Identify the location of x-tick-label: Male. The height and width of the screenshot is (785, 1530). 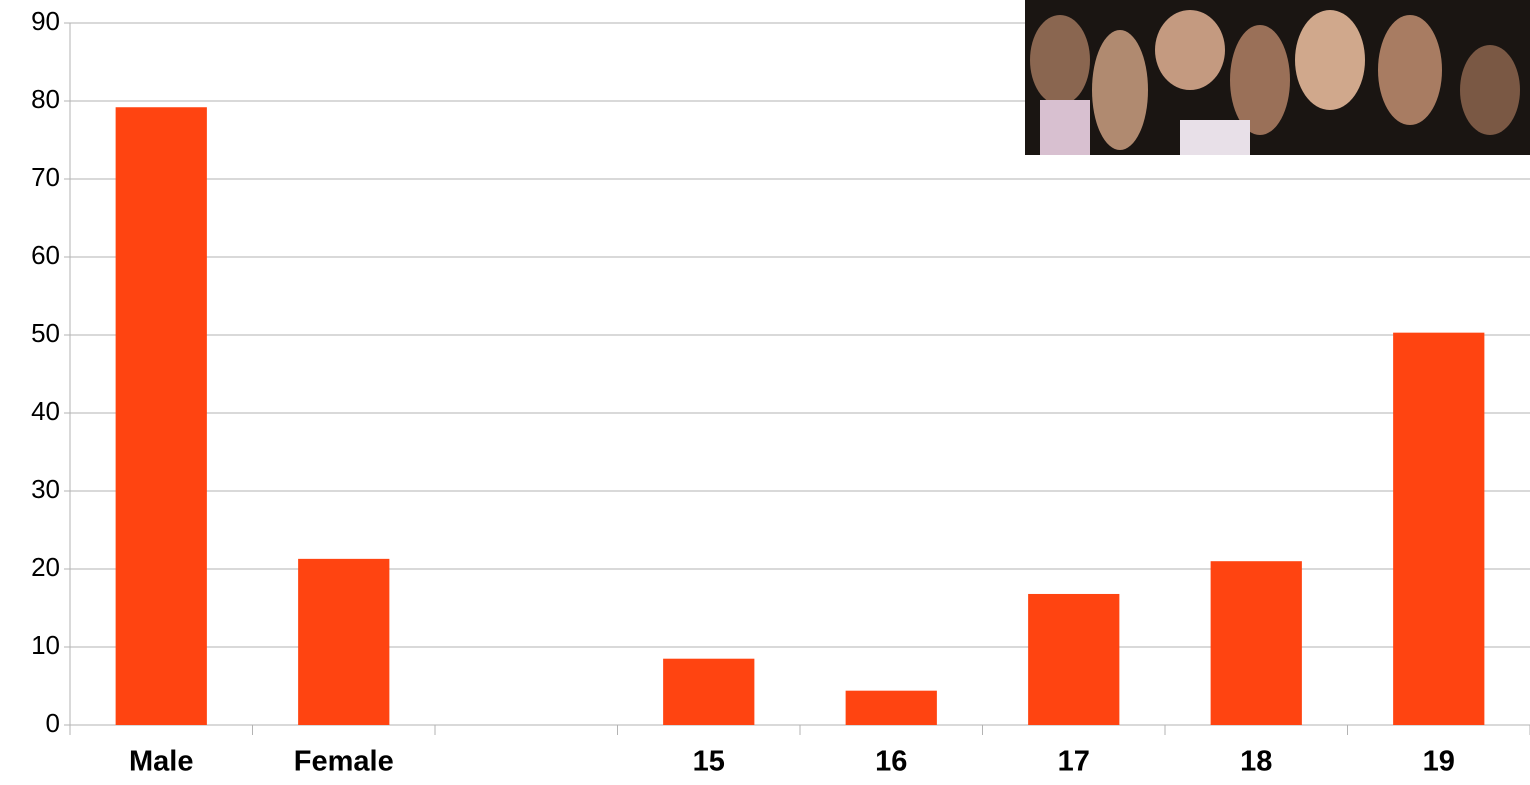
(161, 762).